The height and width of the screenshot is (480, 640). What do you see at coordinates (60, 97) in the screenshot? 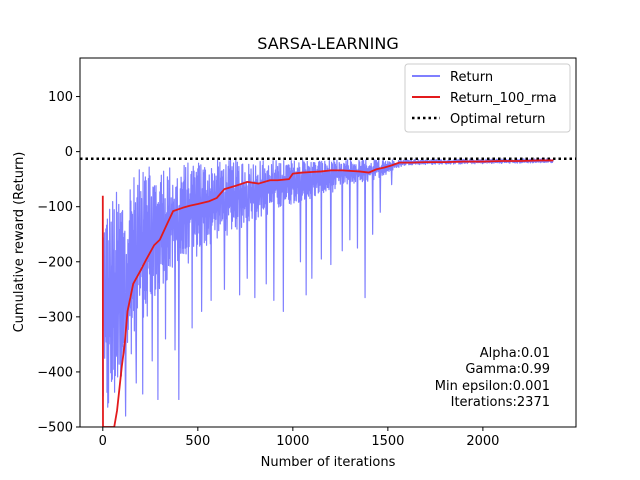
I see `y-tick-label: 100` at bounding box center [60, 97].